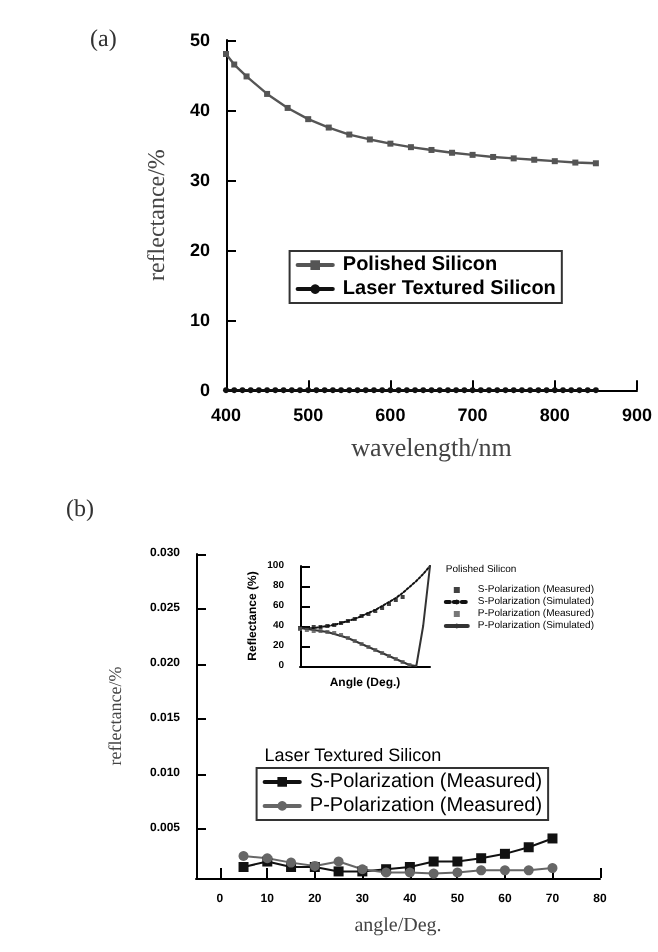 This screenshot has height=952, width=658. Describe the element at coordinates (199, 40) in the screenshot. I see `y-tick-label: 50` at that location.